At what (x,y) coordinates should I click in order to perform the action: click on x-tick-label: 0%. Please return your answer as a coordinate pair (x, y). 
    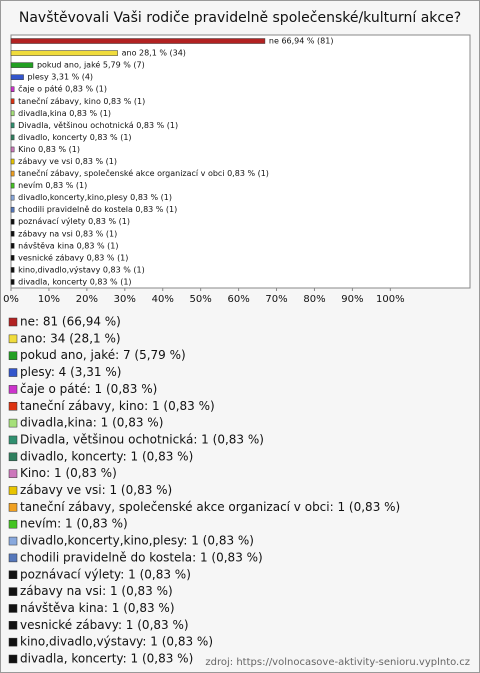
    Looking at the image, I should click on (11, 299).